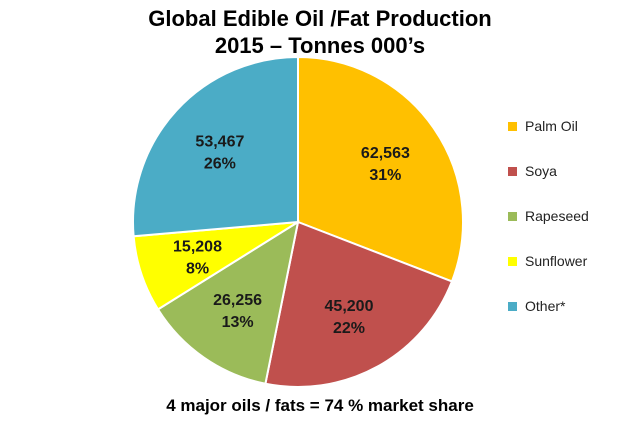 The width and height of the screenshot is (640, 426). What do you see at coordinates (551, 126) in the screenshot?
I see `legend-label-palm-oil: Palm Oil` at bounding box center [551, 126].